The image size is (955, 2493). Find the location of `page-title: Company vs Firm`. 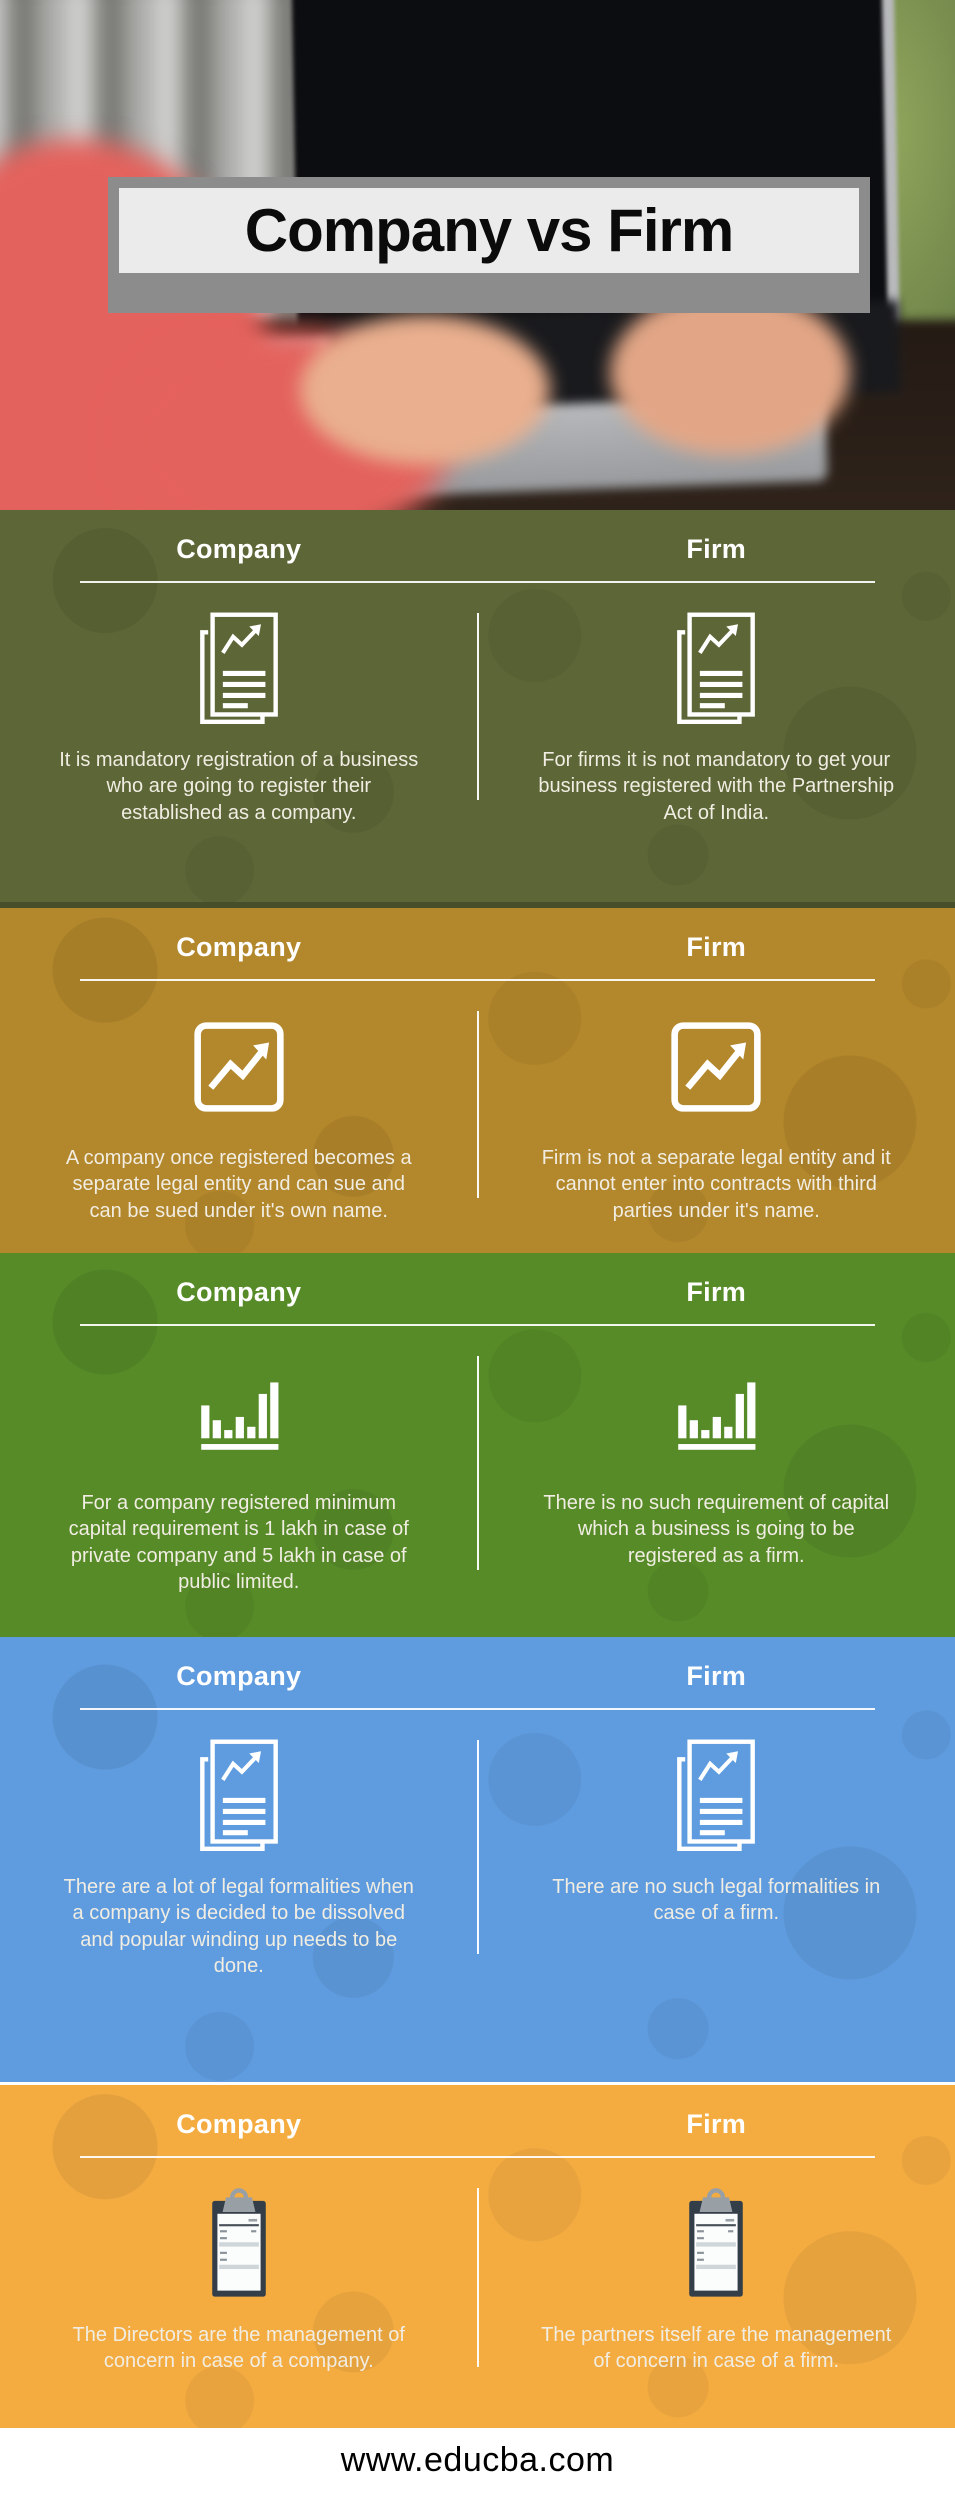

page-title: Company vs Firm is located at coordinates (489, 230).